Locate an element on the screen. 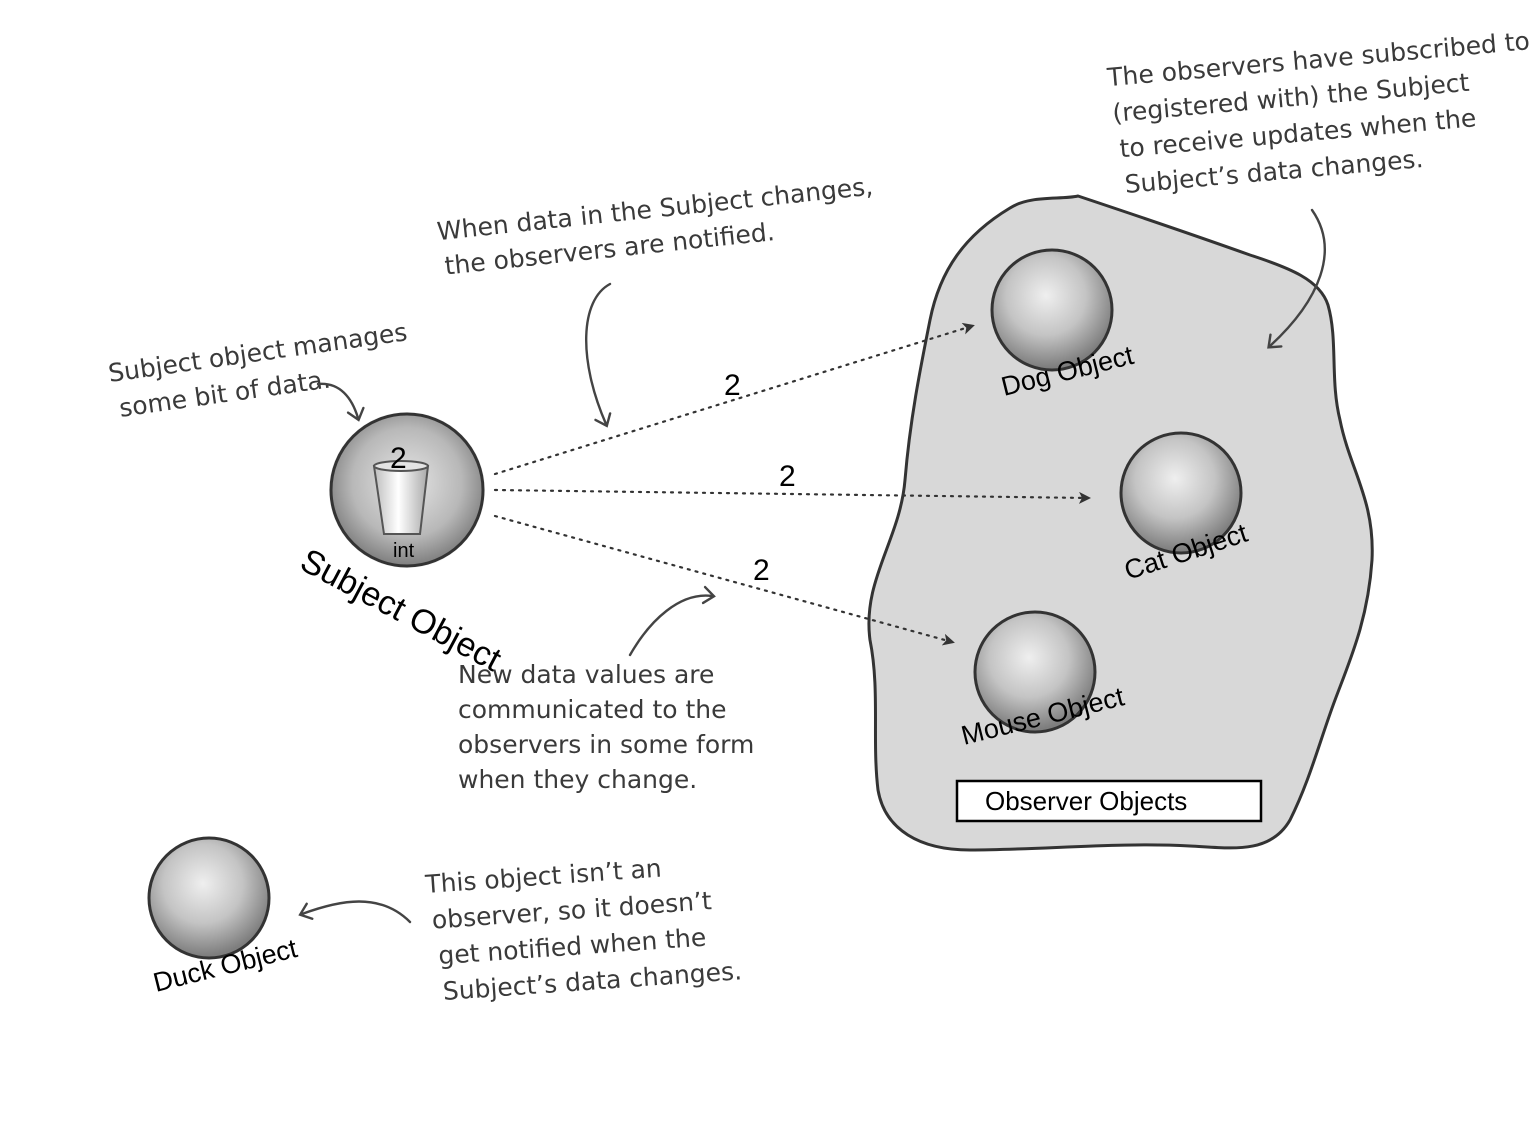 The image size is (1537, 1147). value-label-cat: 2 is located at coordinates (787, 476).